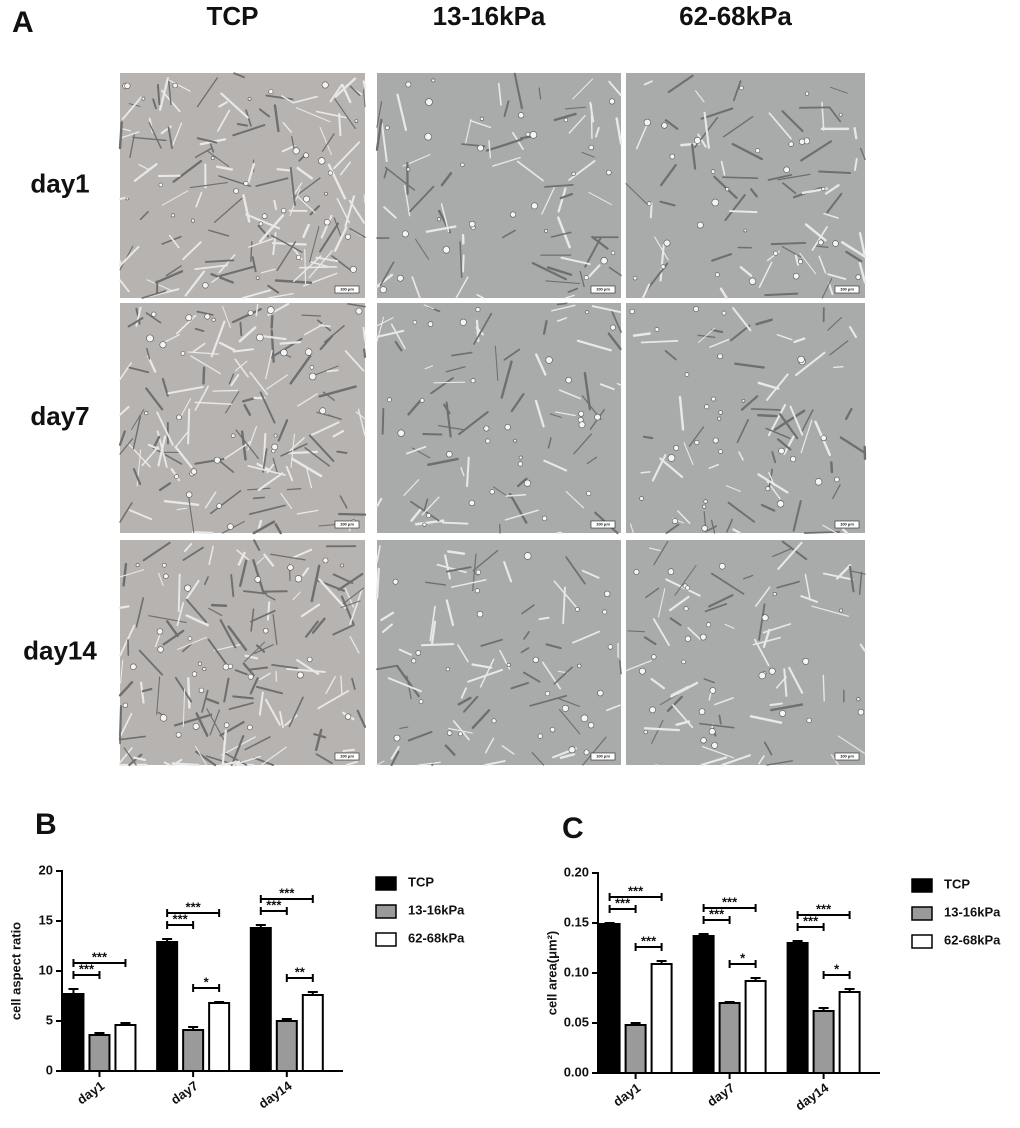 The width and height of the screenshot is (1020, 1128). Describe the element at coordinates (847, 524) in the screenshot. I see `scale-bar-label: 100 μm` at that location.